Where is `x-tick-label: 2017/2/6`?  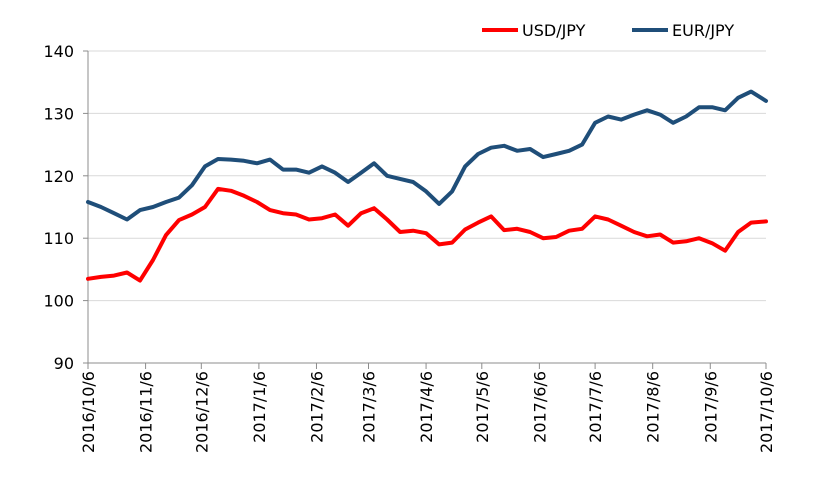 x-tick-label: 2017/2/6 is located at coordinates (316, 407).